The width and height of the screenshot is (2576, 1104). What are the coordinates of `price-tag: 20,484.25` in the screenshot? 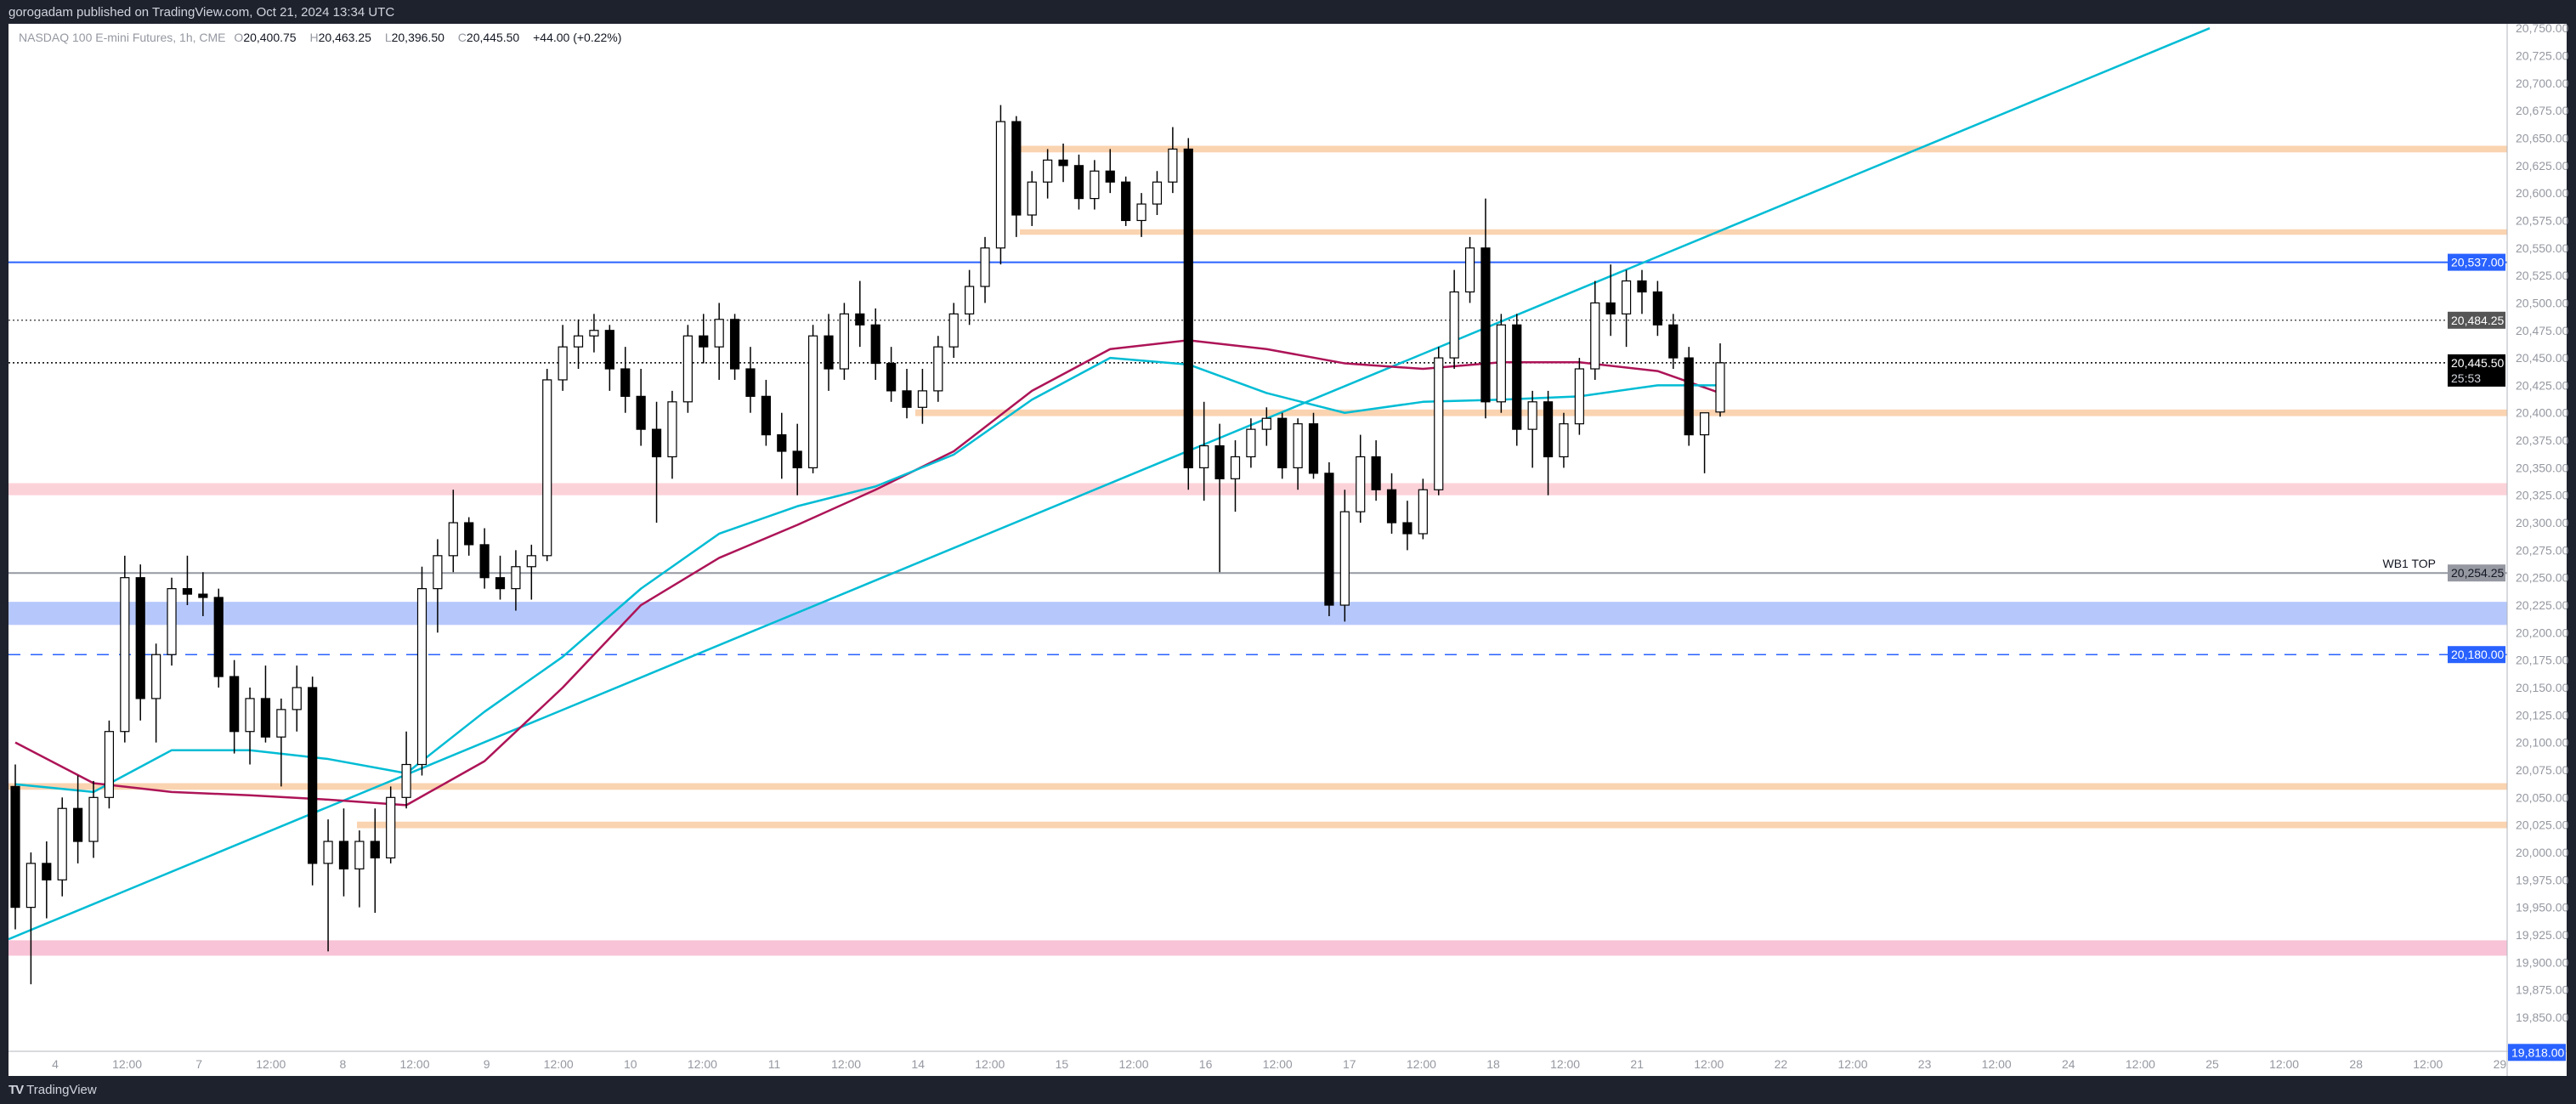 It's located at (2476, 320).